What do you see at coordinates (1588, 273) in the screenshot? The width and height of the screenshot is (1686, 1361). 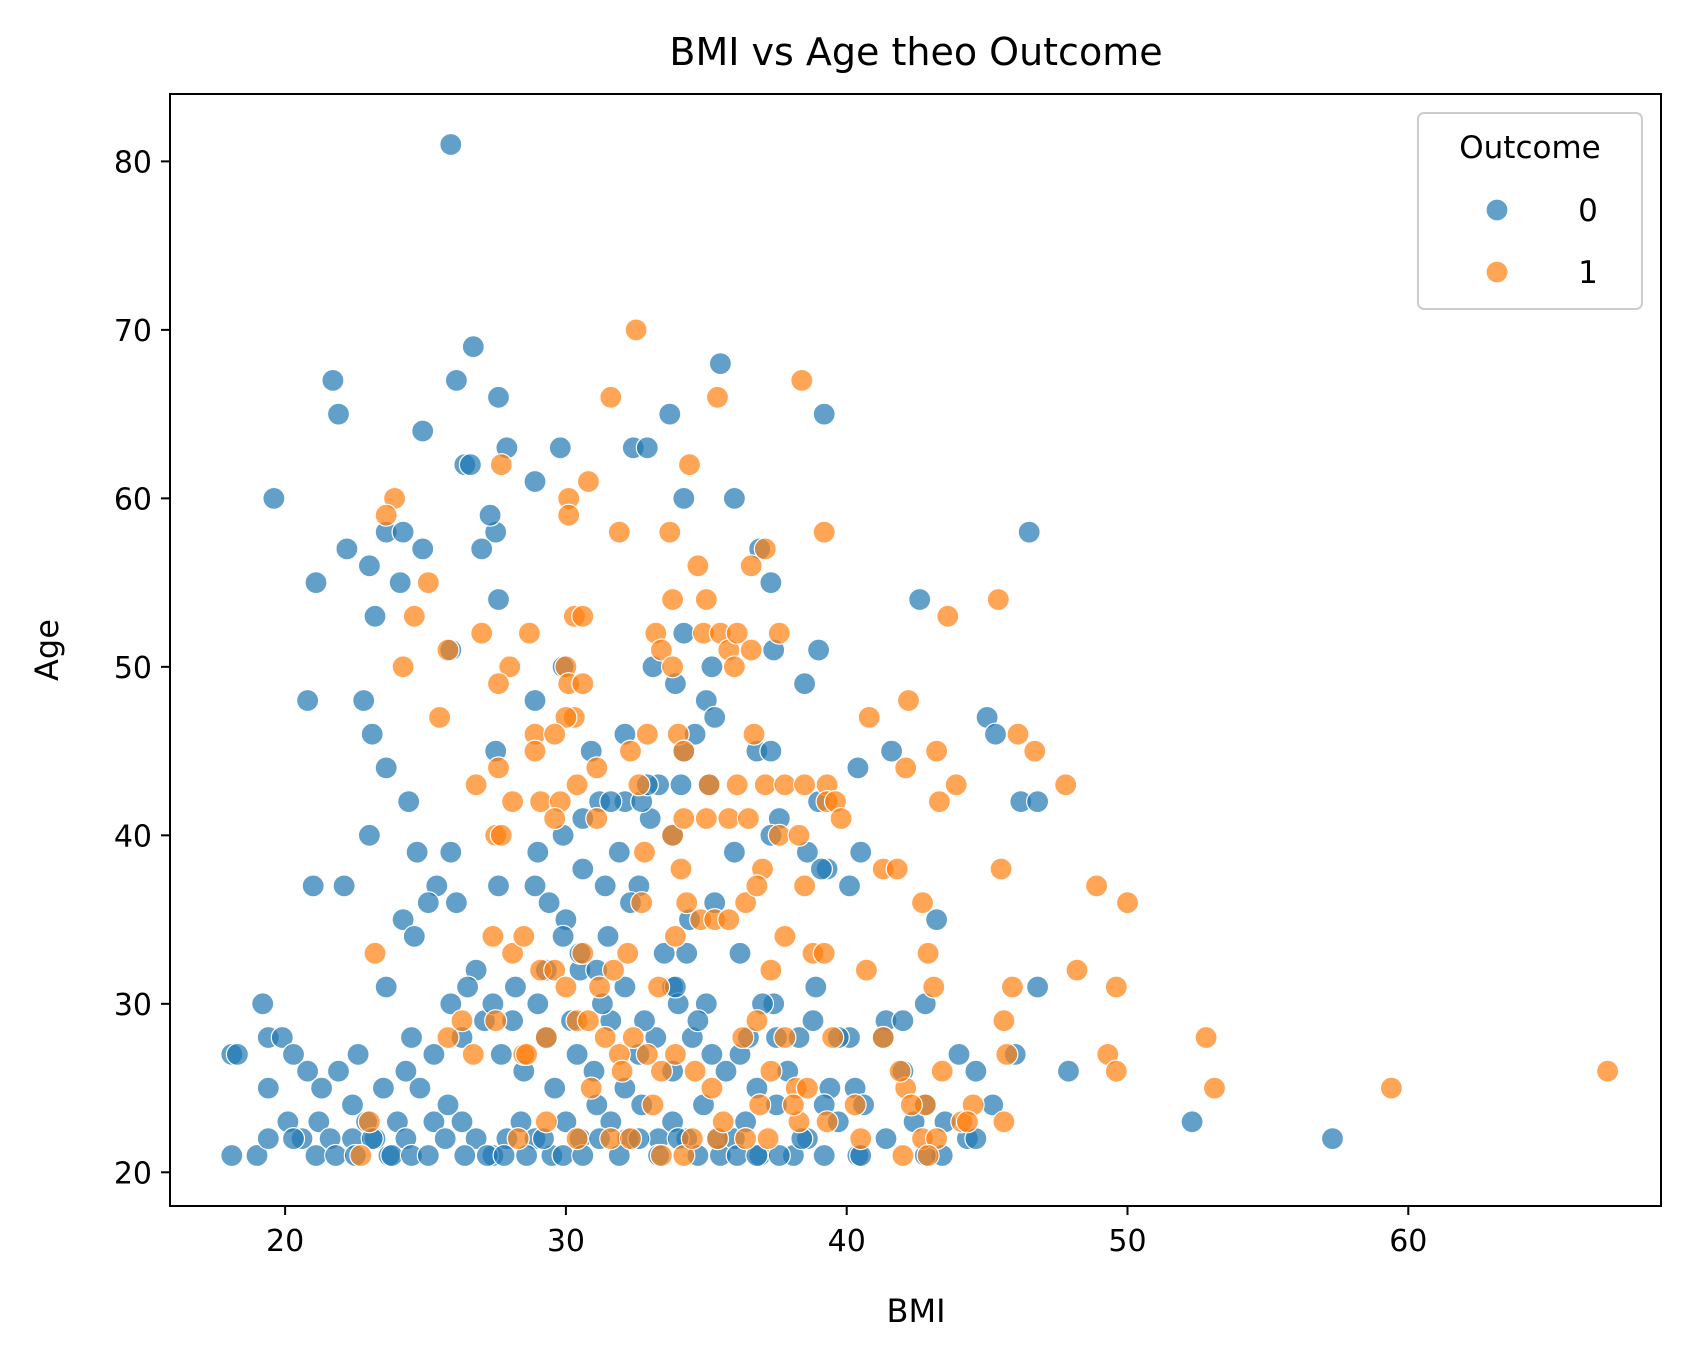 I see `legend-label-1: 1` at bounding box center [1588, 273].